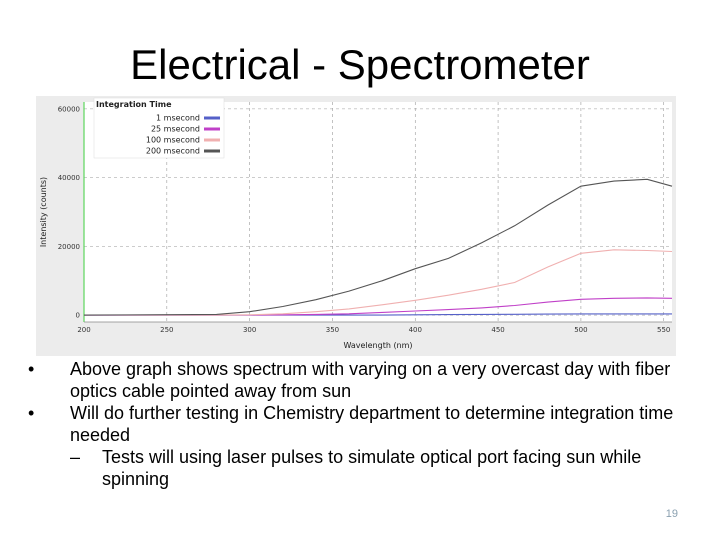 The width and height of the screenshot is (720, 540). I want to click on y-tick-label: 60000, so click(69, 109).